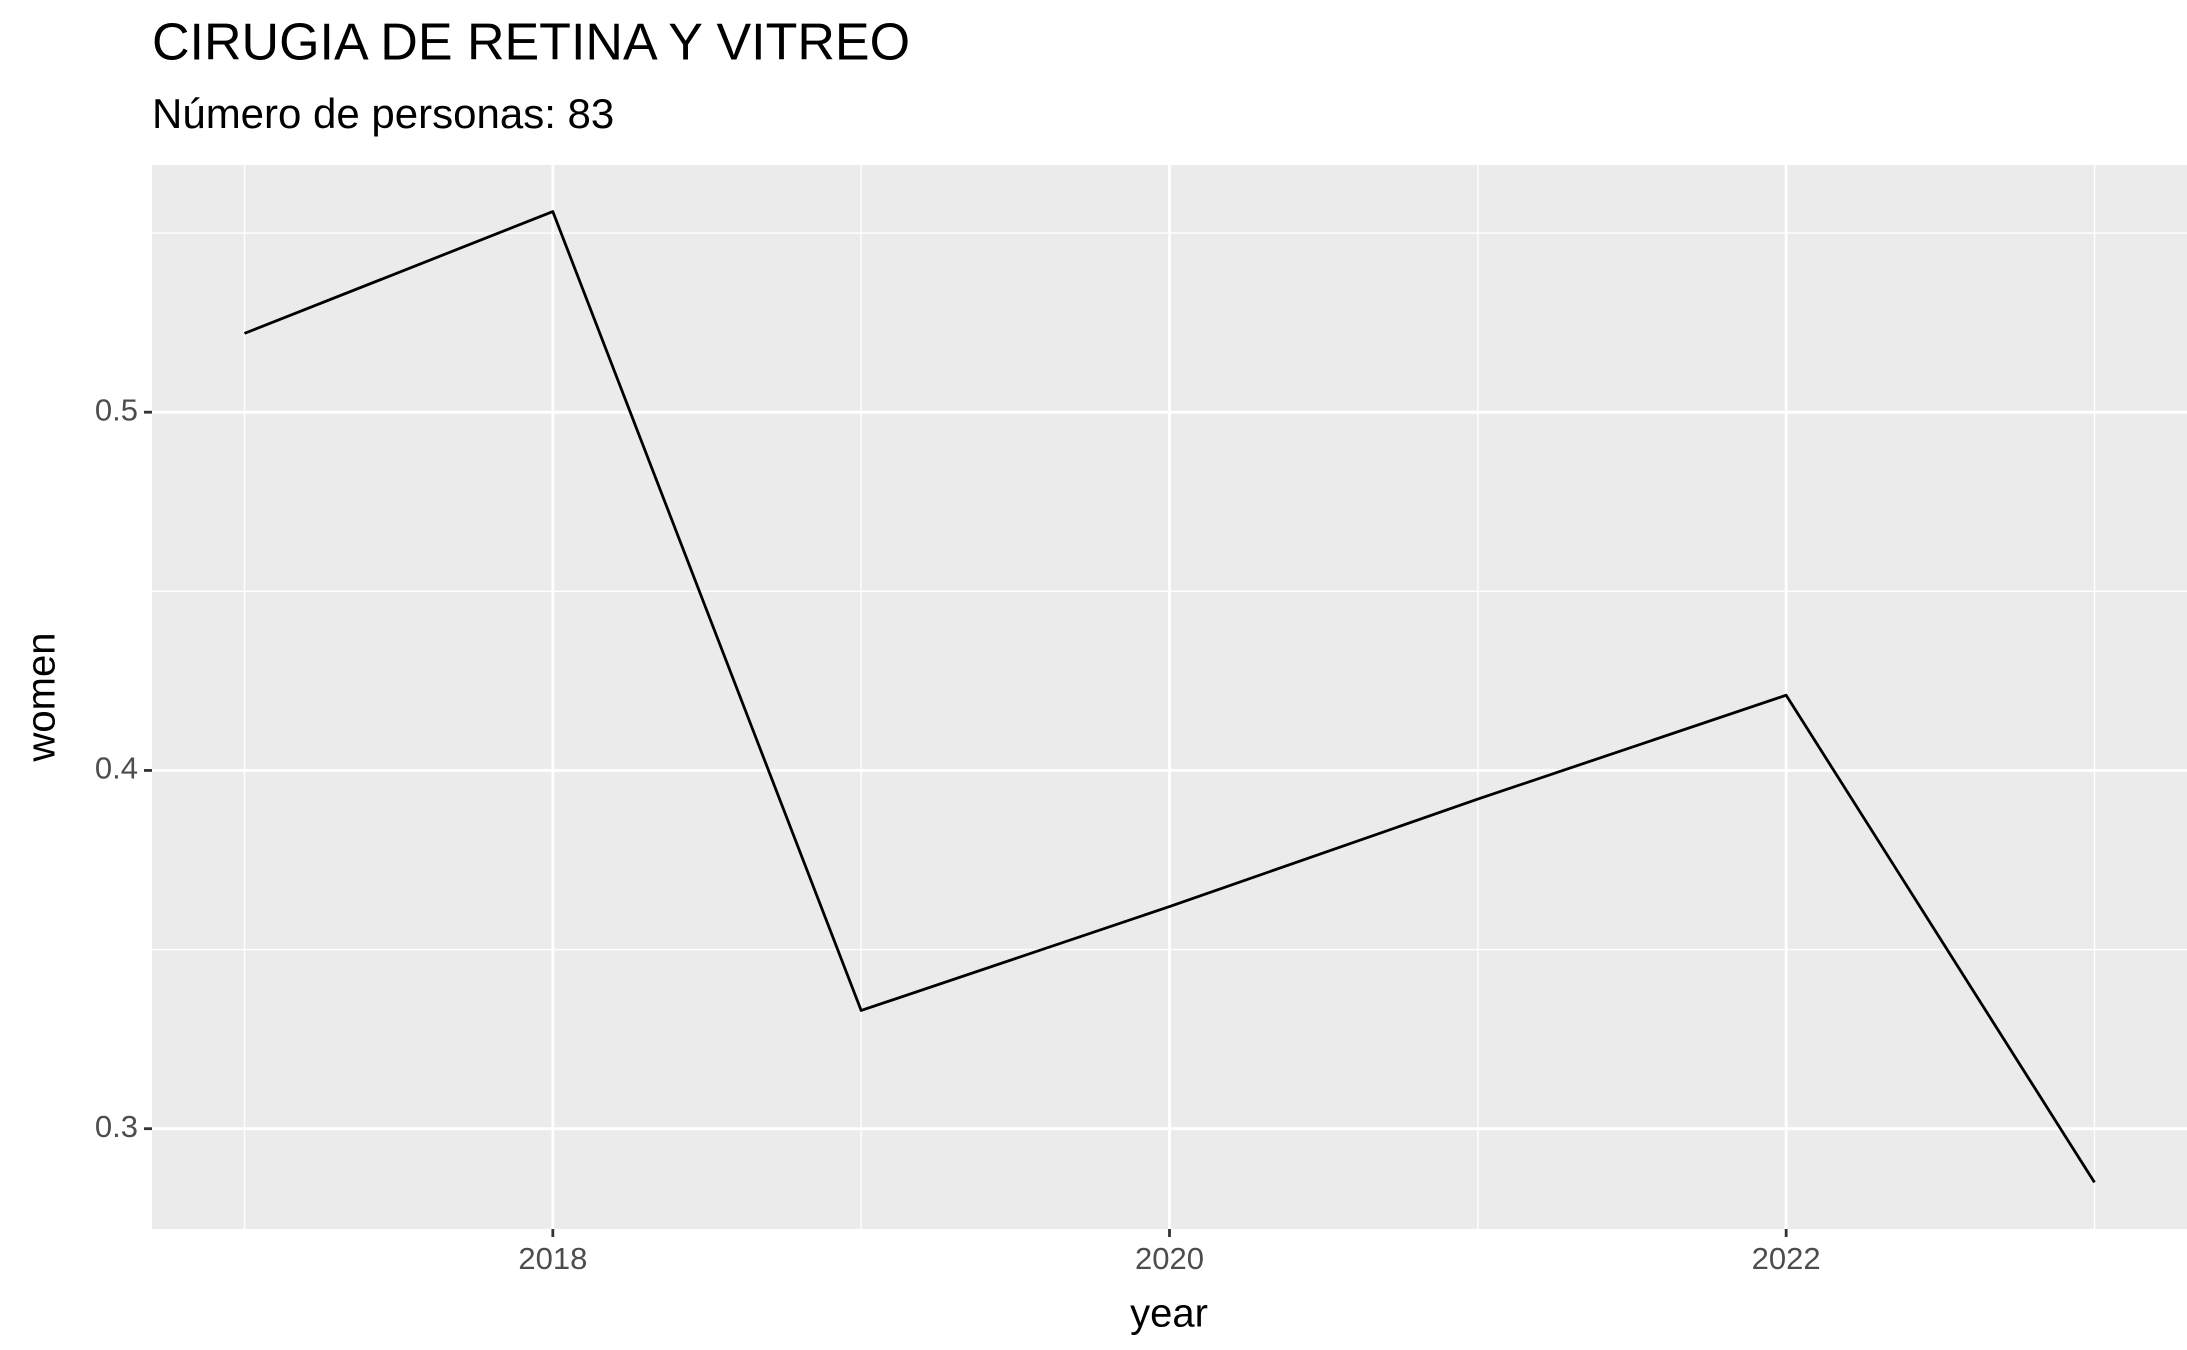 The image size is (2187, 1350). What do you see at coordinates (42, 698) in the screenshot?
I see `y-axis-title: women` at bounding box center [42, 698].